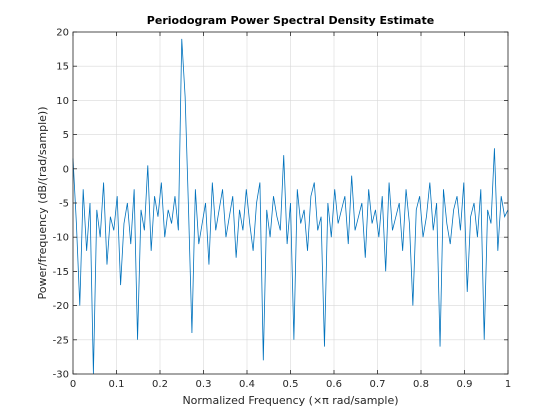 This screenshot has width=560, height=420. Describe the element at coordinates (160, 384) in the screenshot. I see `x-tick-label: 0.2` at that location.